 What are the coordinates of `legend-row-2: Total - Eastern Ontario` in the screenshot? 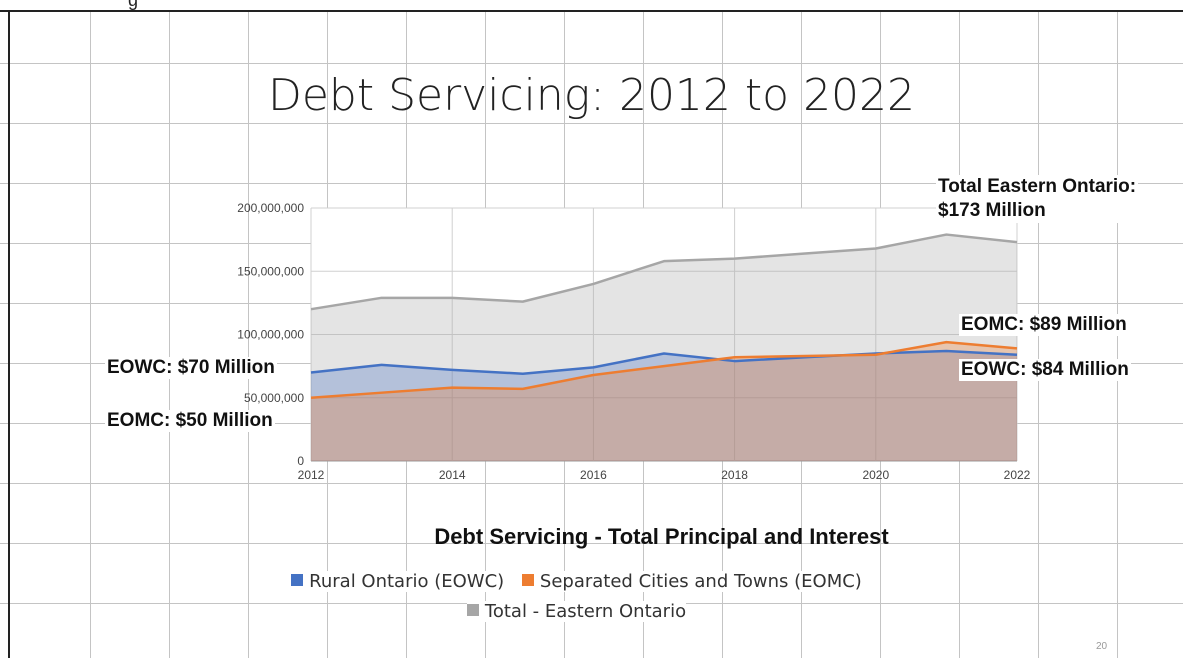 It's located at (576, 611).